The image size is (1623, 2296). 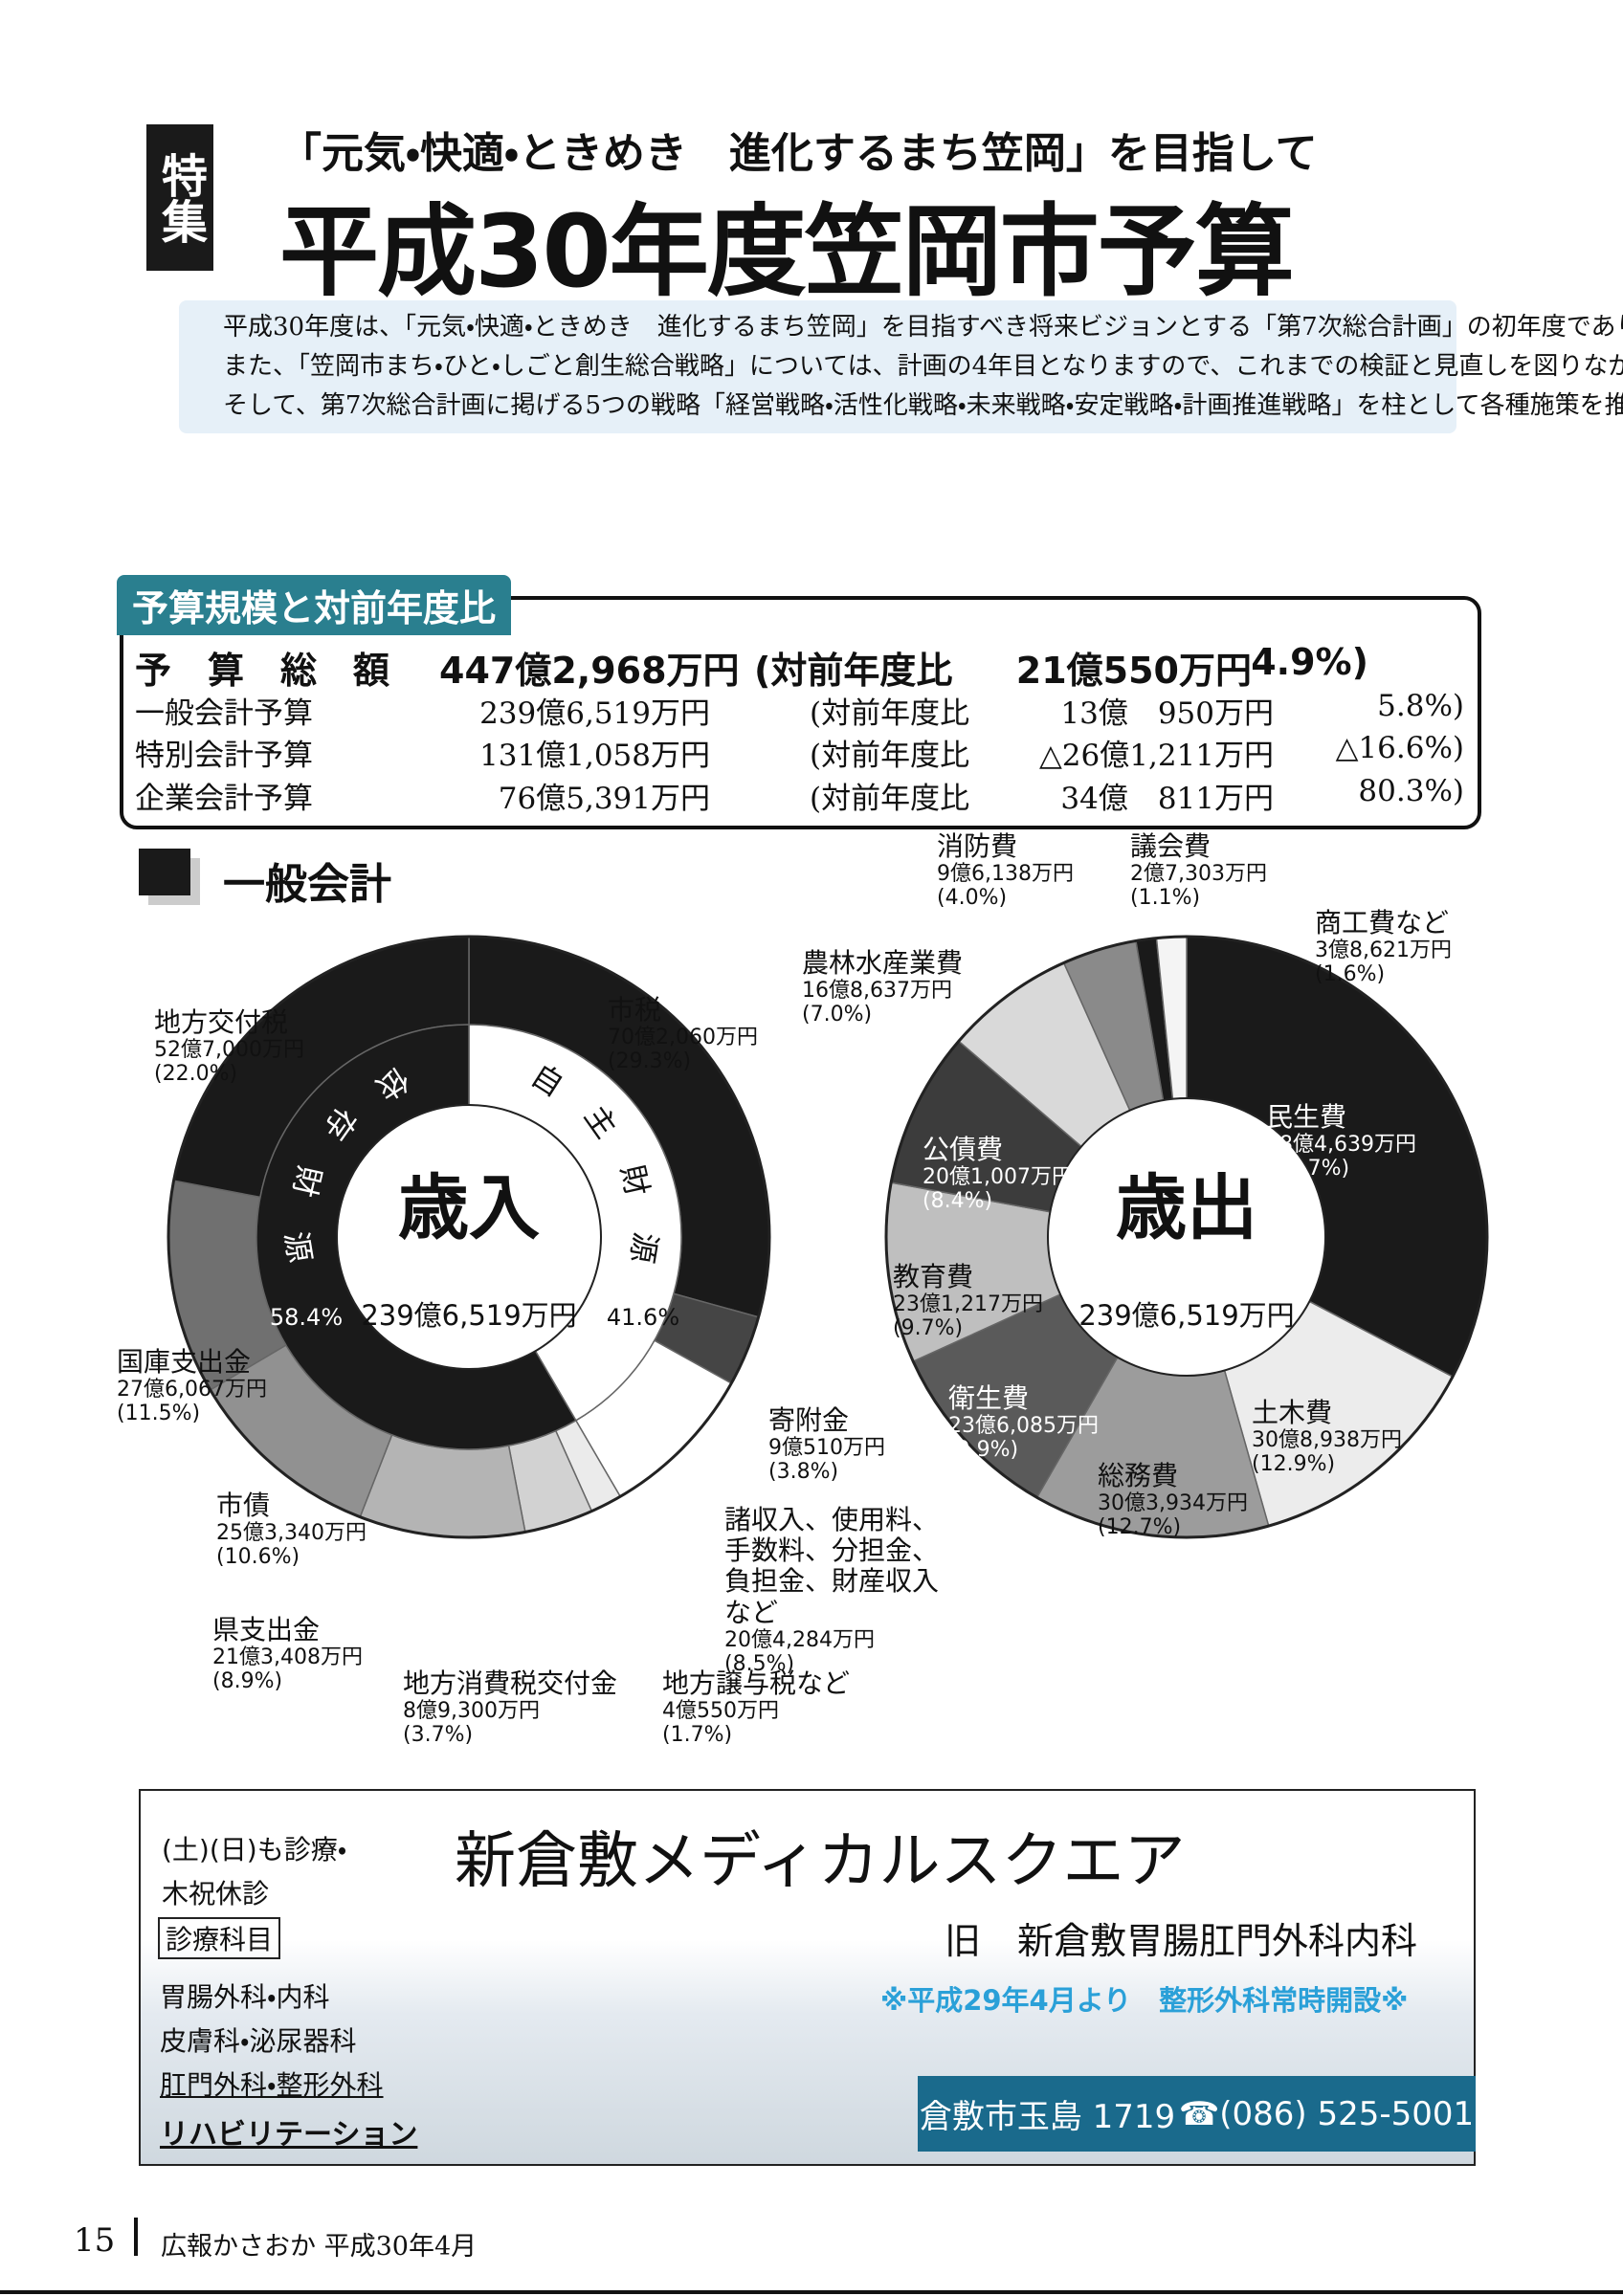 What do you see at coordinates (272, 2085) in the screenshot?
I see `ad-department: 肛門外科・整形外科` at bounding box center [272, 2085].